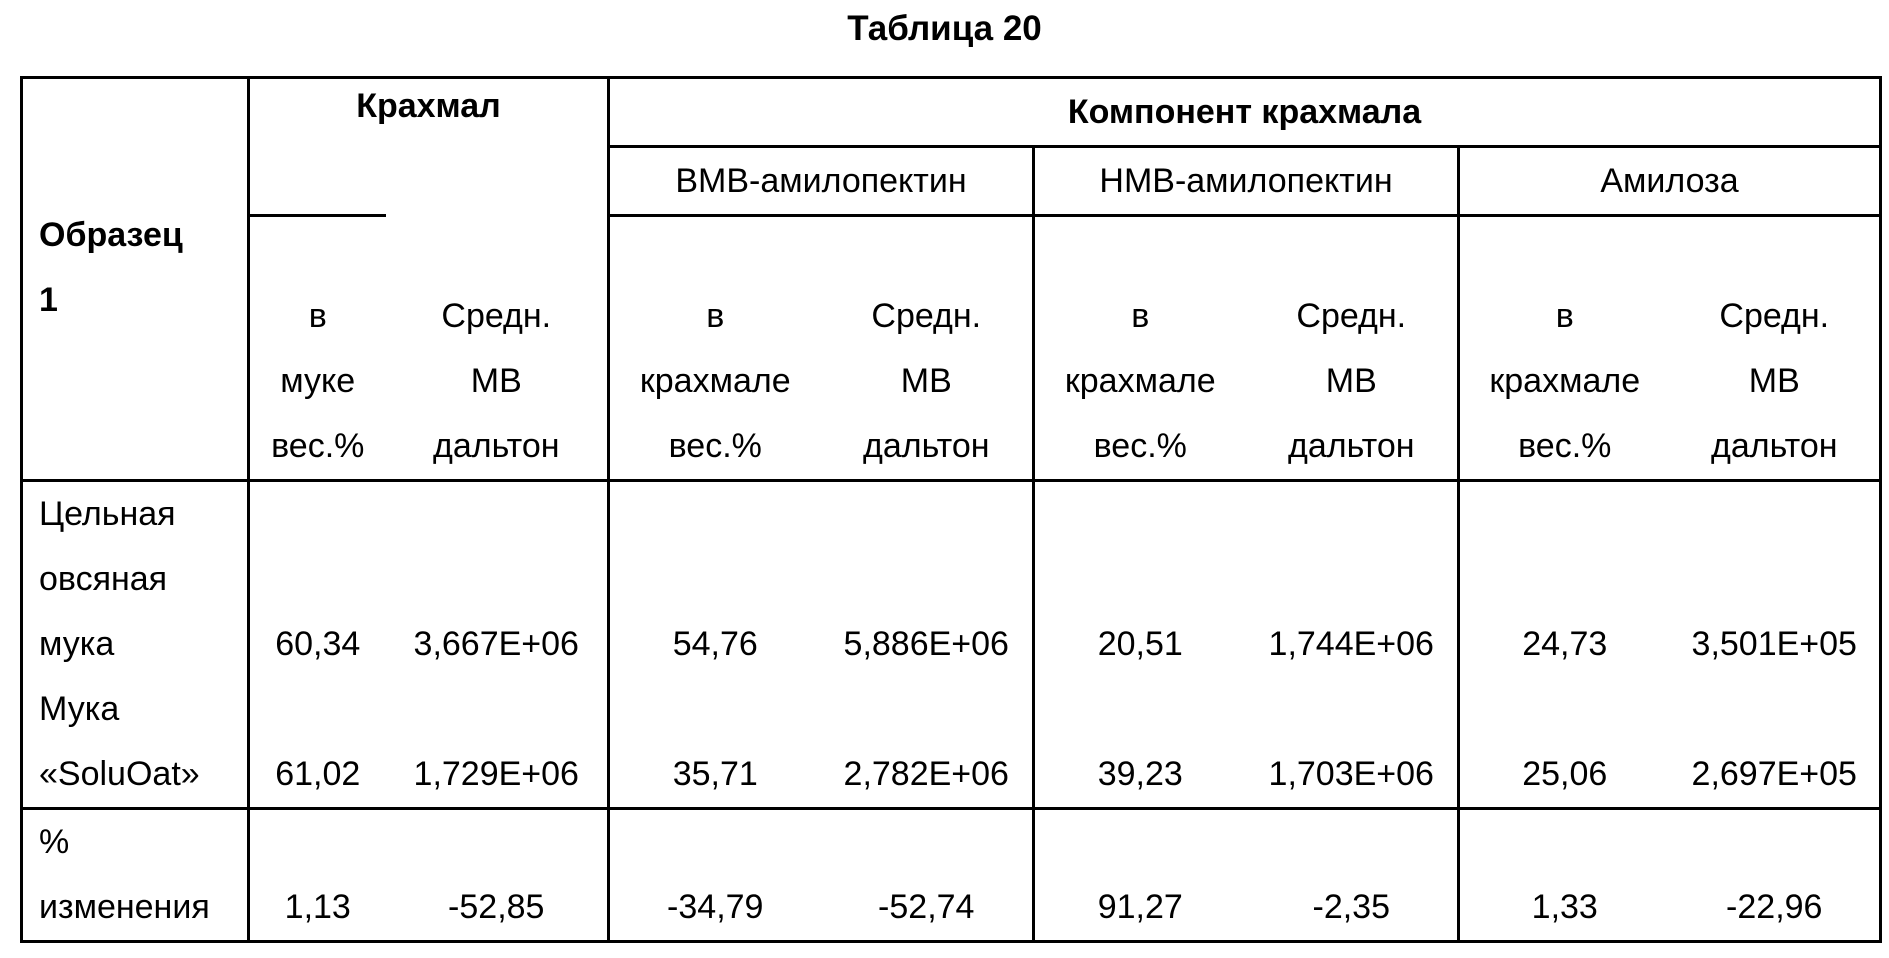  Describe the element at coordinates (821, 181) in the screenshot. I see `header-cell: ВМВ-амилопектин` at that location.